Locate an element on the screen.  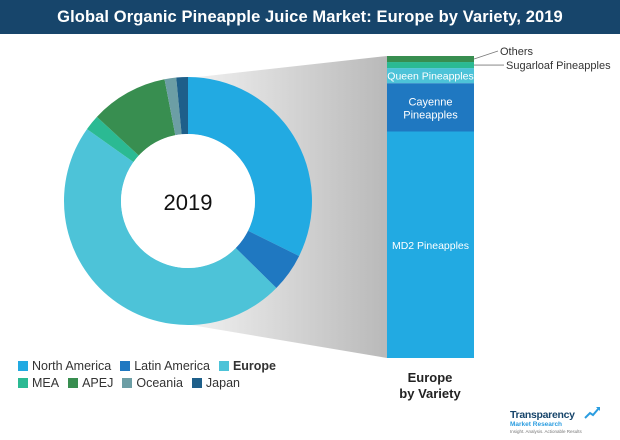
legend-label: Latin America is located at coordinates (172, 365).